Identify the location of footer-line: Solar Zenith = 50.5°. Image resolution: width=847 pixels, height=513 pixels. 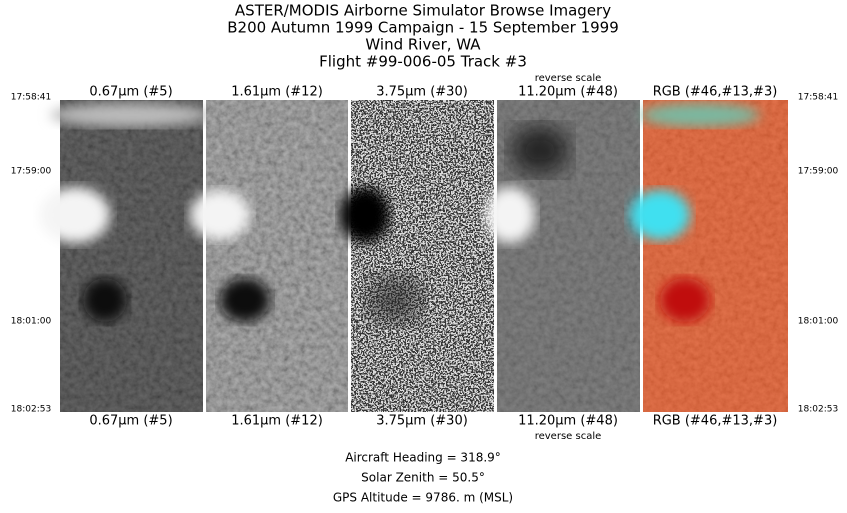
(423, 478).